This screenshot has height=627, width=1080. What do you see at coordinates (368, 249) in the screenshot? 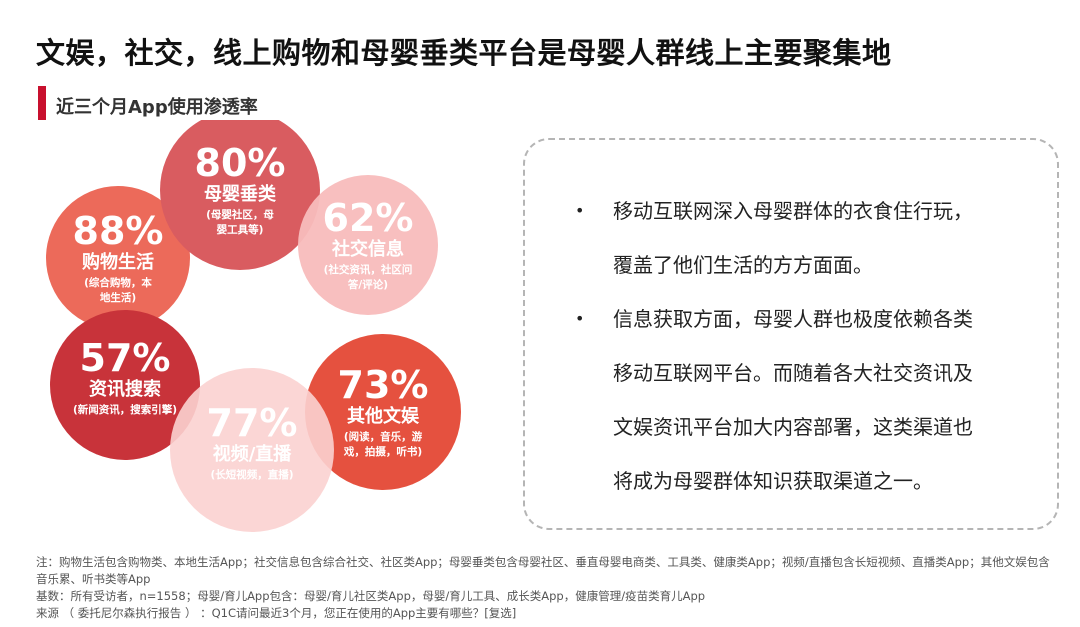
I see `bubble-category-label: 社交信息` at bounding box center [368, 249].